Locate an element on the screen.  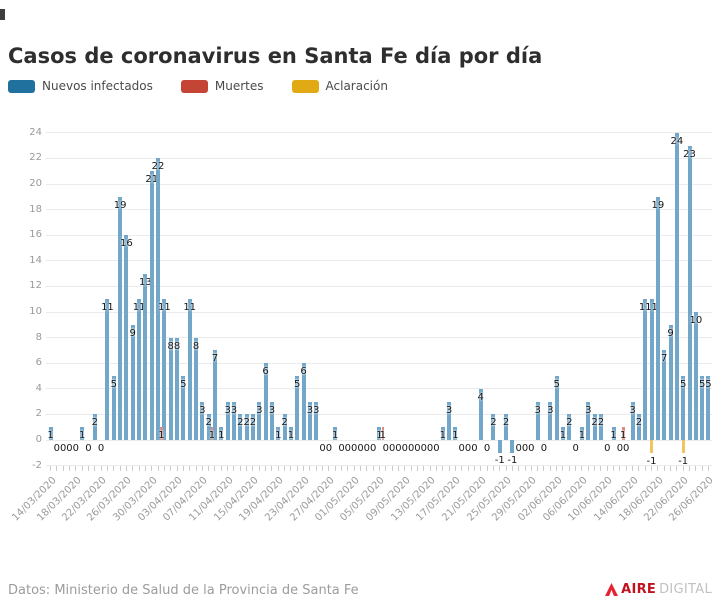
bar-value-label: 8 is located at coordinates (170, 346).